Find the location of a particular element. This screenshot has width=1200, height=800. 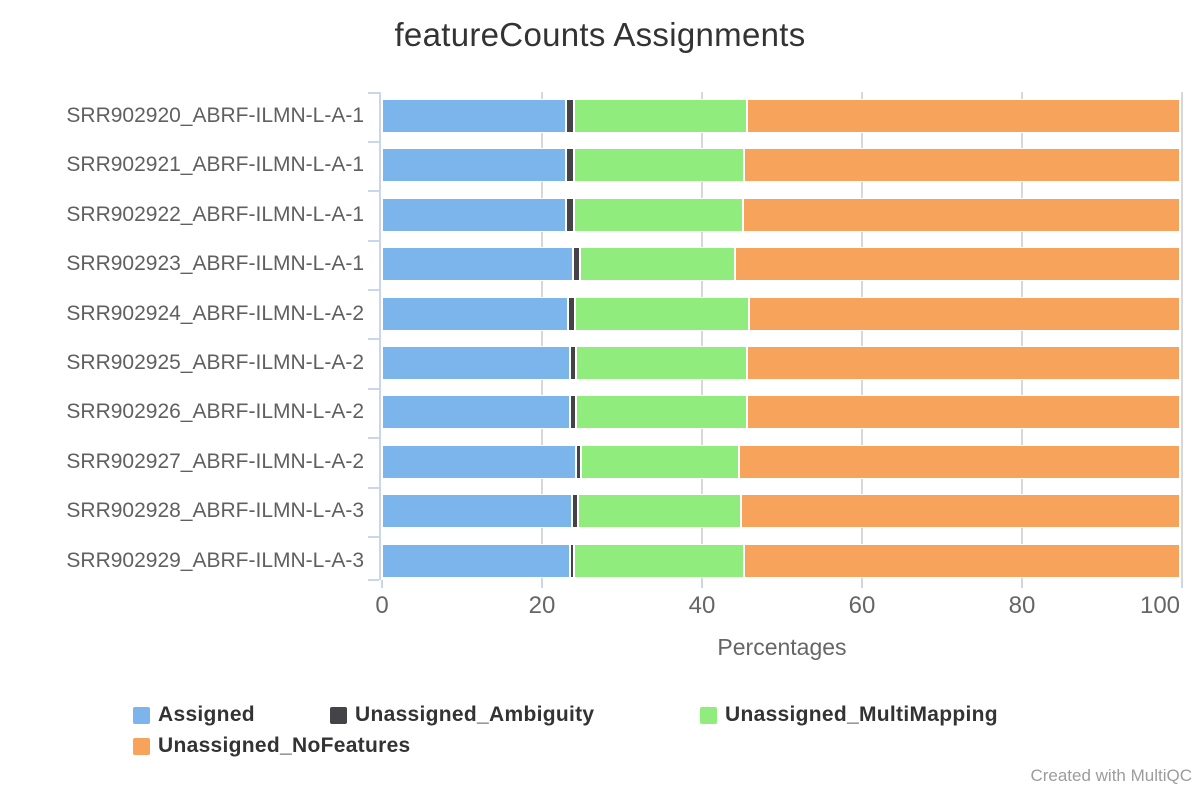

x-axis-tick-label: 20 is located at coordinates (542, 605).